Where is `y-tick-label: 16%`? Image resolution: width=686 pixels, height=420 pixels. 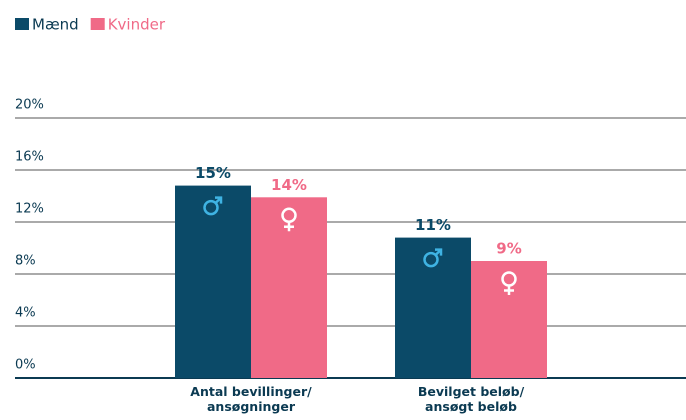
y-tick-label: 16% is located at coordinates (29, 157).